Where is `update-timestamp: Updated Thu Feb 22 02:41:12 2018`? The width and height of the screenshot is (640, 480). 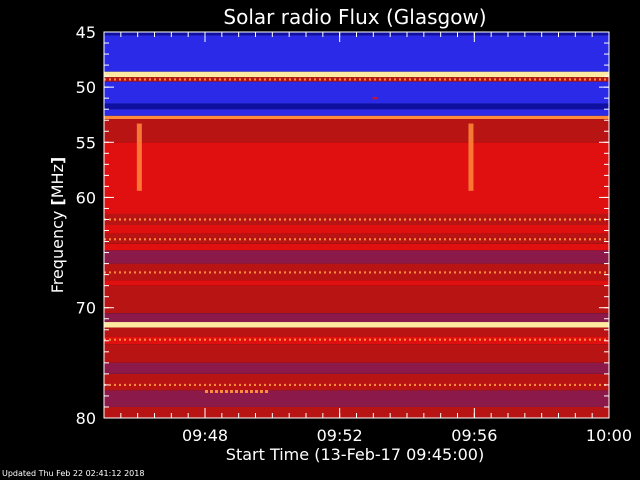 update-timestamp: Updated Thu Feb 22 02:41:12 2018 is located at coordinates (73, 473).